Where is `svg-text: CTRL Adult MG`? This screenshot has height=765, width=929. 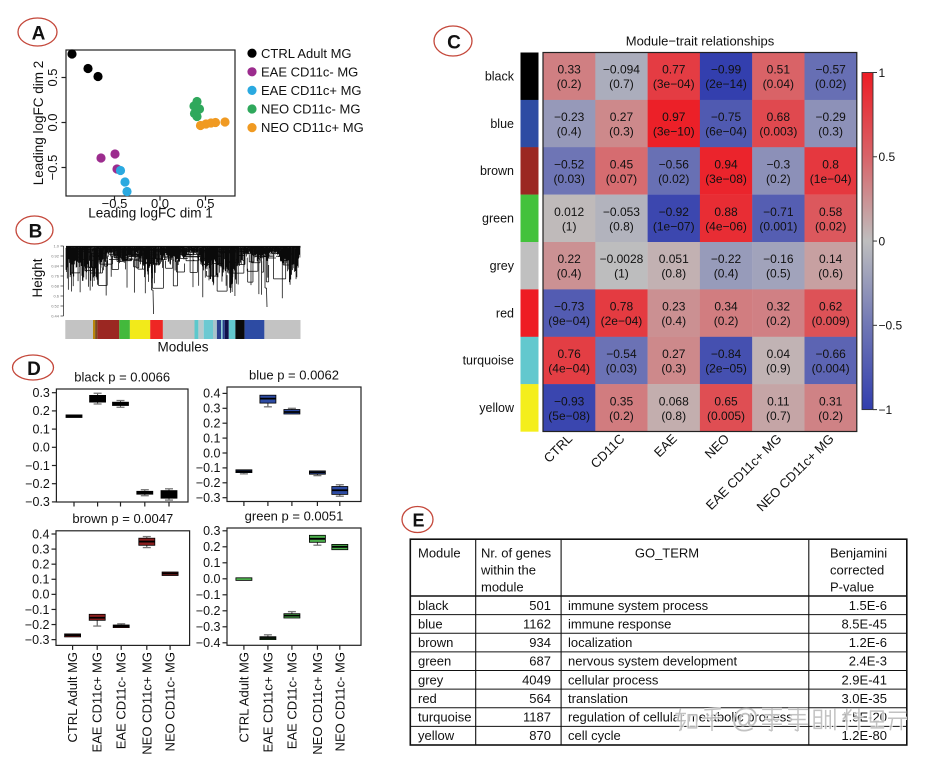 svg-text: CTRL Adult MG is located at coordinates (243, 697).